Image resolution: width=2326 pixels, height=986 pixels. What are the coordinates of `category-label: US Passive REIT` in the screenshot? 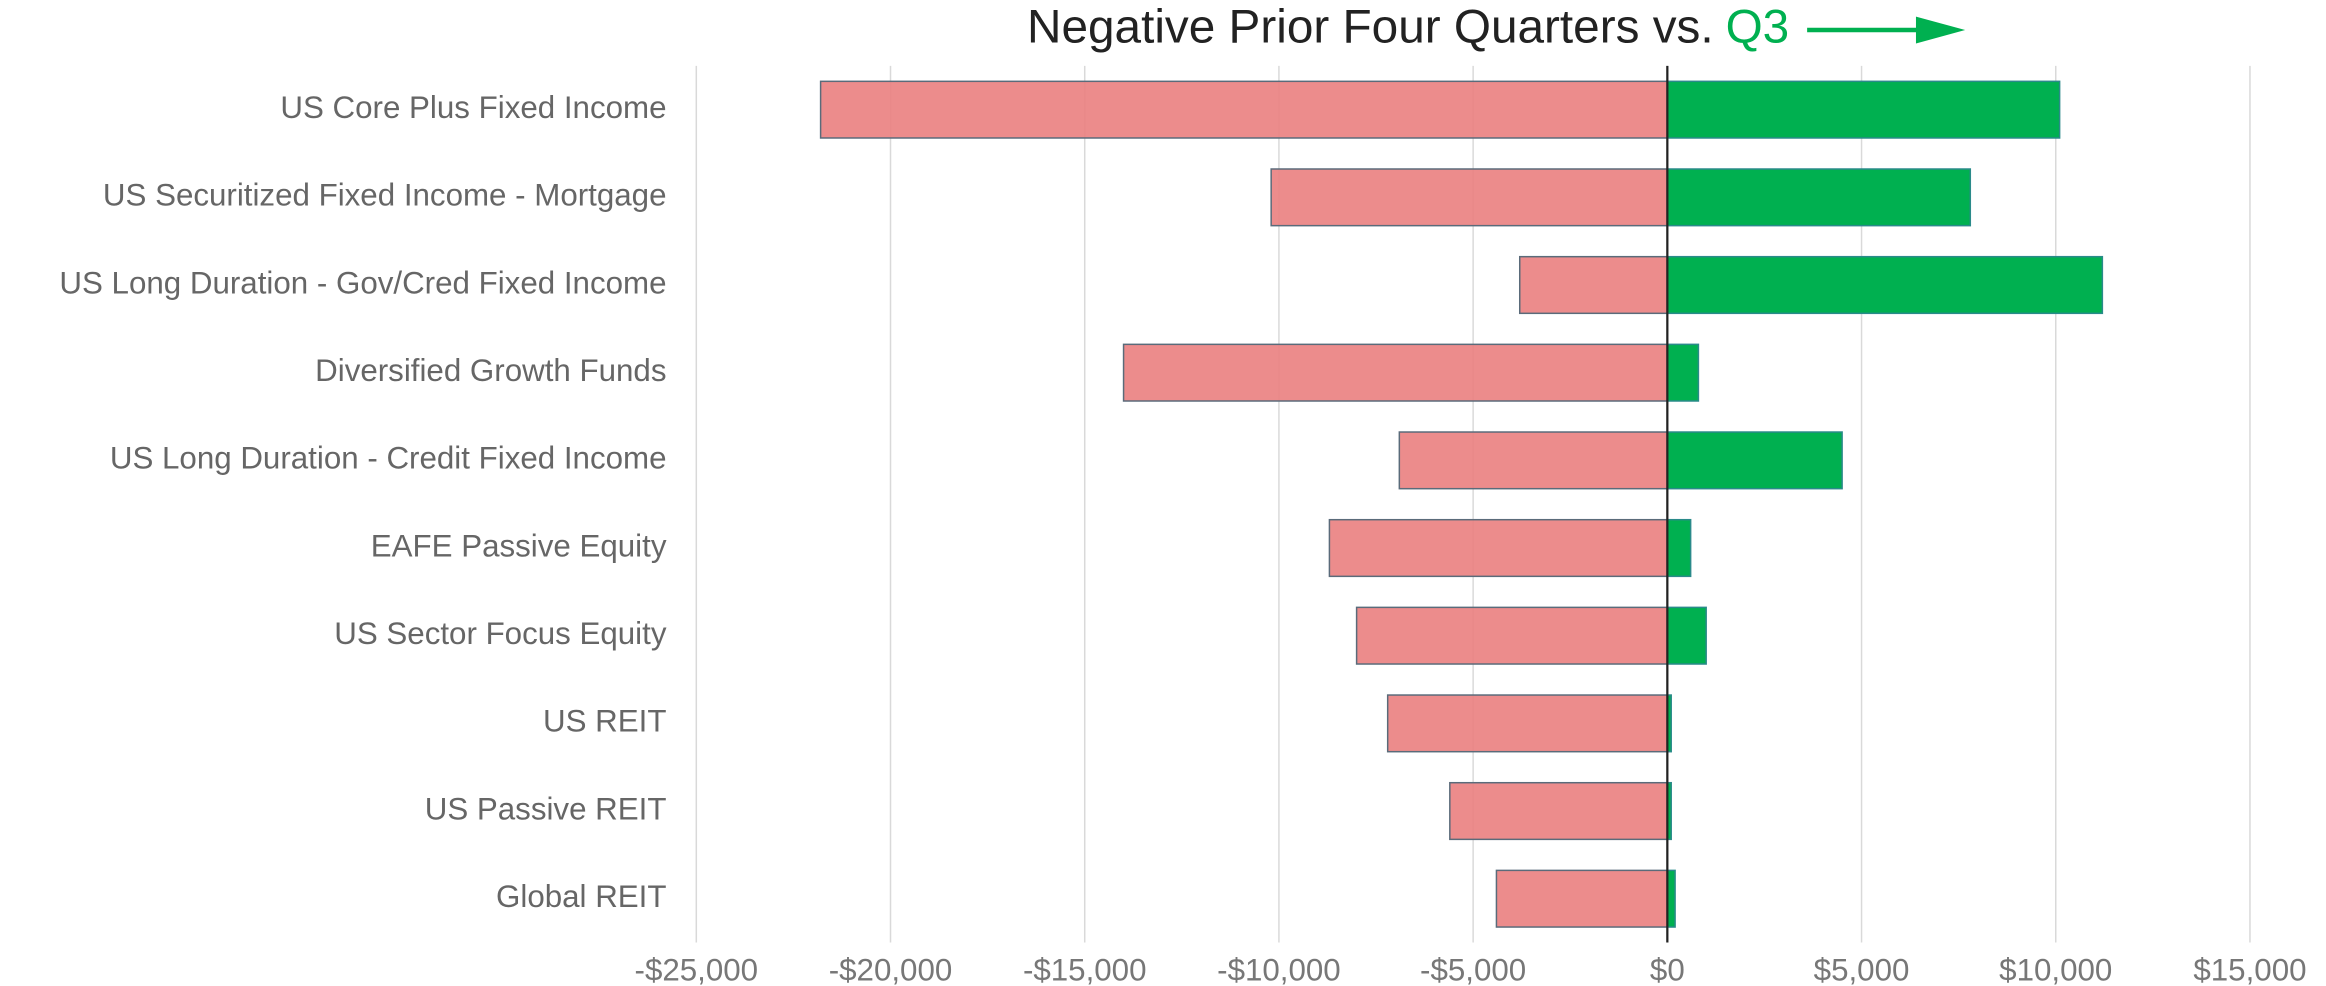 It's located at (546, 808).